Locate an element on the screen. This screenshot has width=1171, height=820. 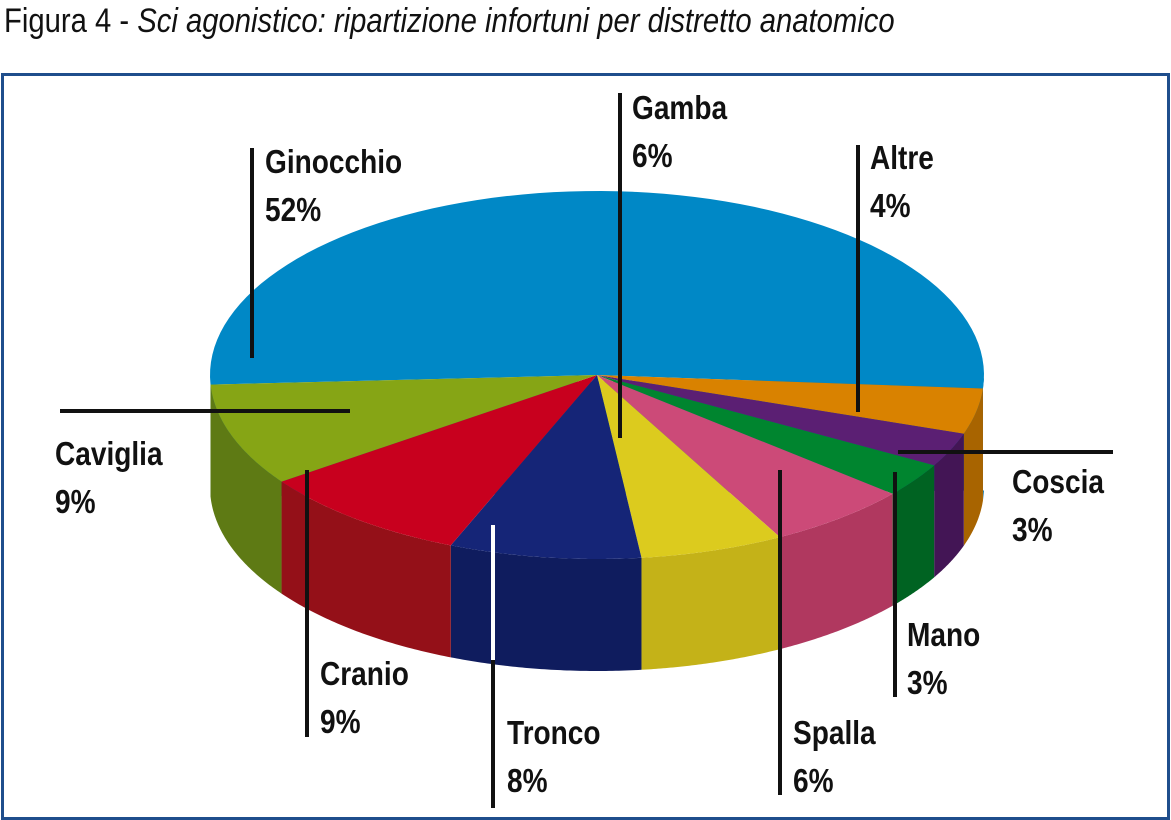
leader-mano is located at coordinates (895, 584).